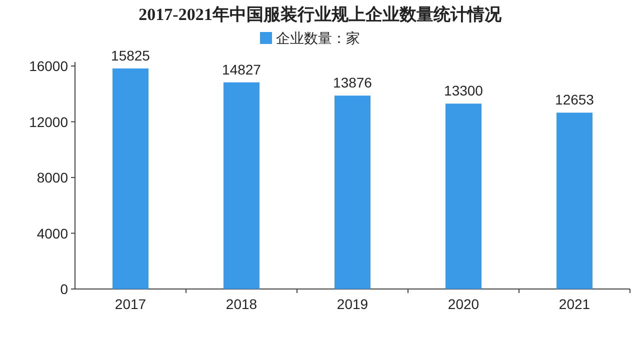 The height and width of the screenshot is (342, 640). What do you see at coordinates (130, 55) in the screenshot?
I see `data-label: 15825` at bounding box center [130, 55].